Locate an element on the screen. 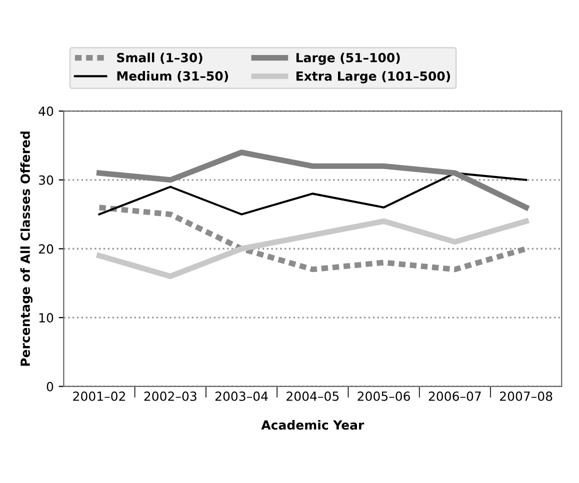  x-tick-label: 2001–02 is located at coordinates (99, 396).